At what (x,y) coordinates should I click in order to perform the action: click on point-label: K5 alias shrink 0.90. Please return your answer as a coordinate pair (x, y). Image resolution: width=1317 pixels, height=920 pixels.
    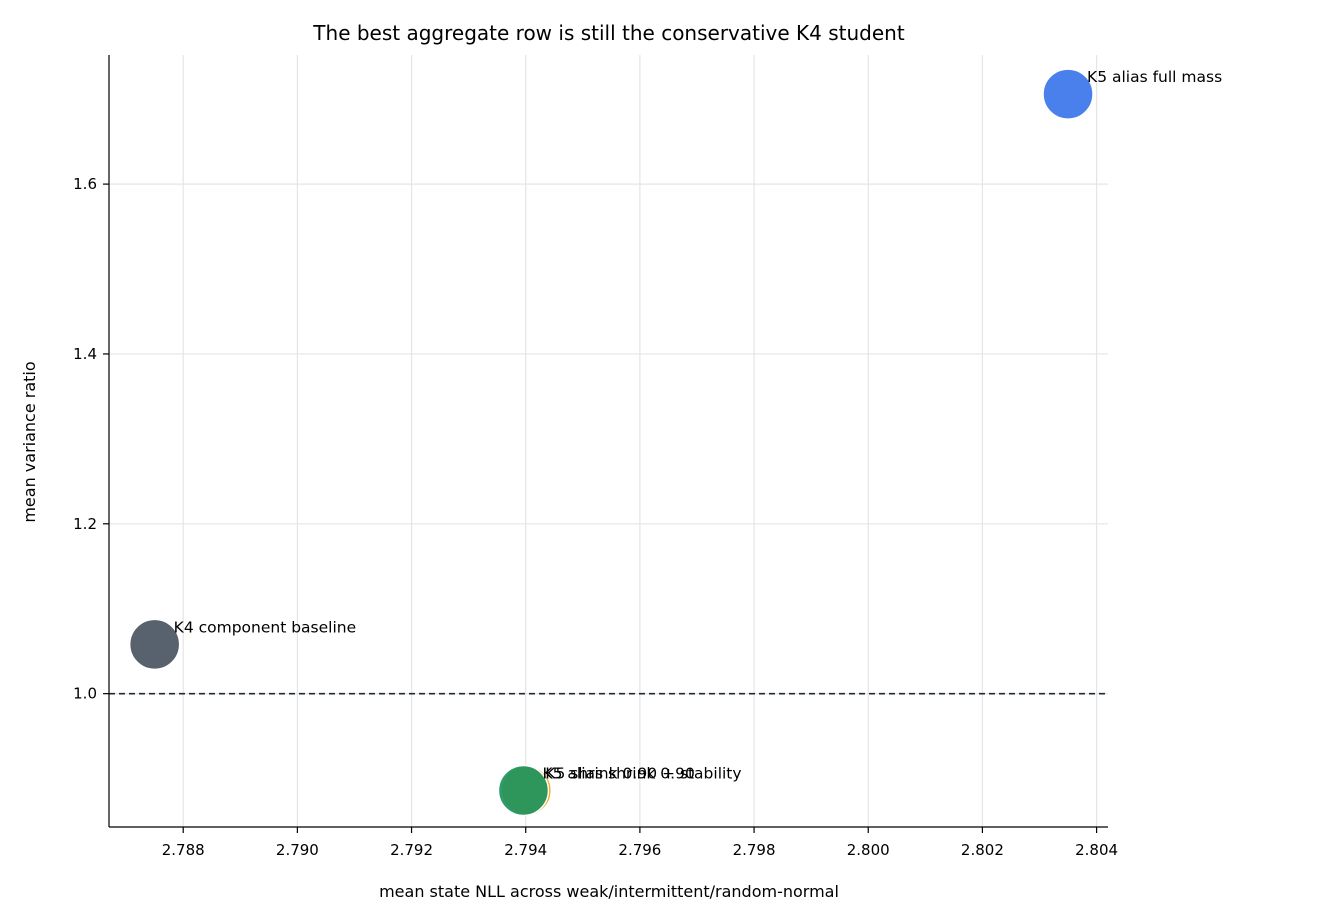
    Looking at the image, I should click on (618, 773).